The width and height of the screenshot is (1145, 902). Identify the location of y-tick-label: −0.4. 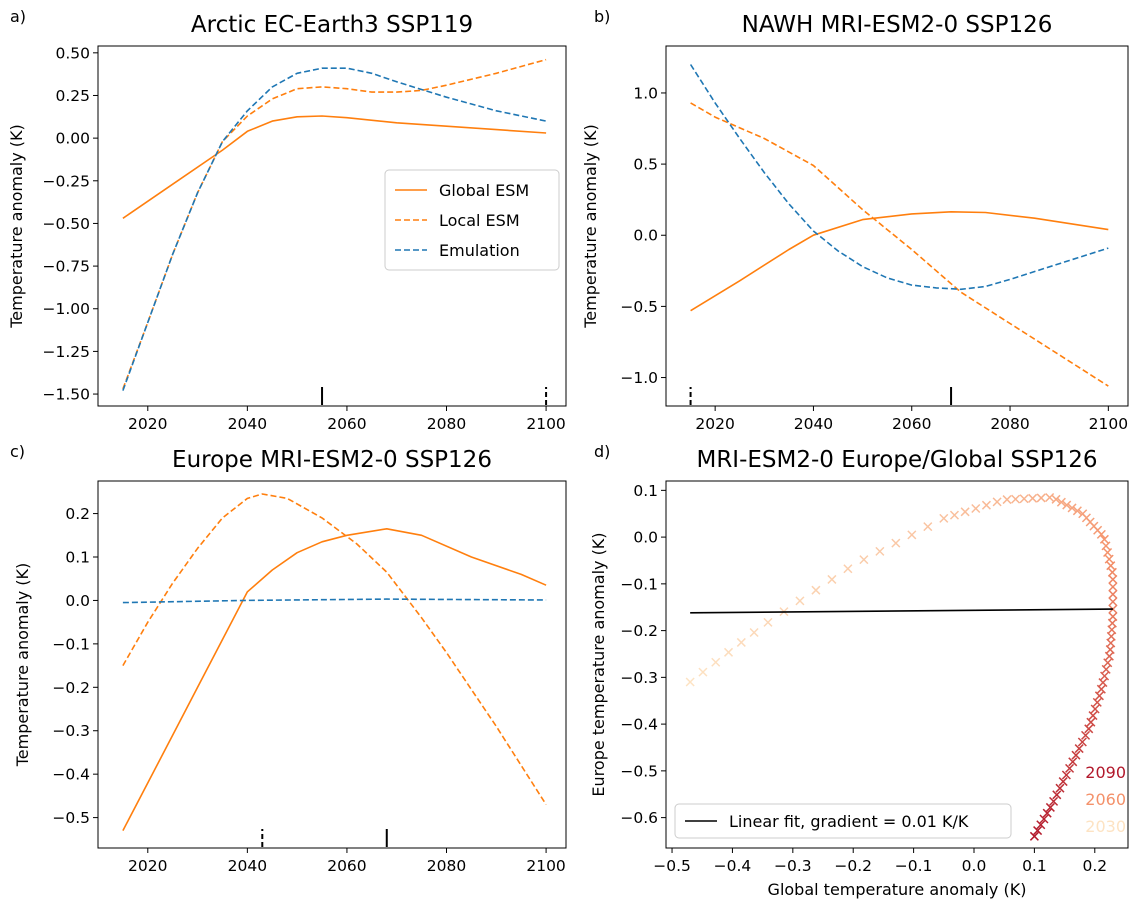
(71, 775).